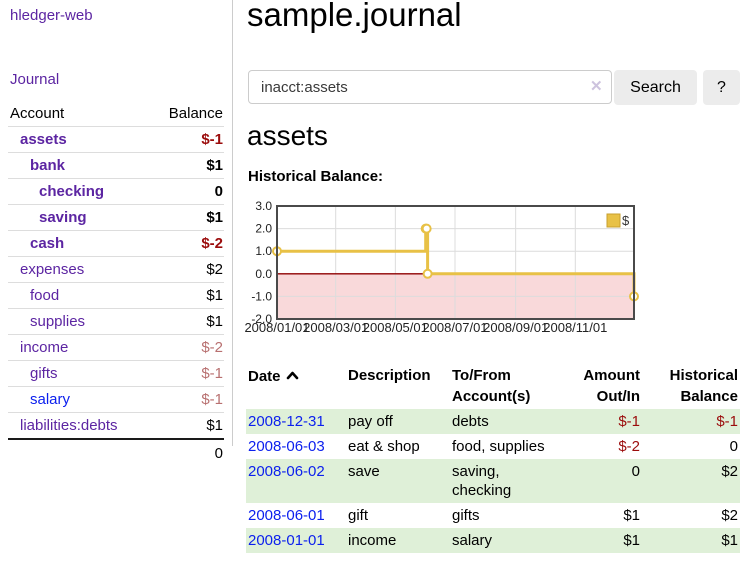 This screenshot has width=742, height=582. What do you see at coordinates (58, 321) in the screenshot?
I see `account-link-supplies: supplies` at bounding box center [58, 321].